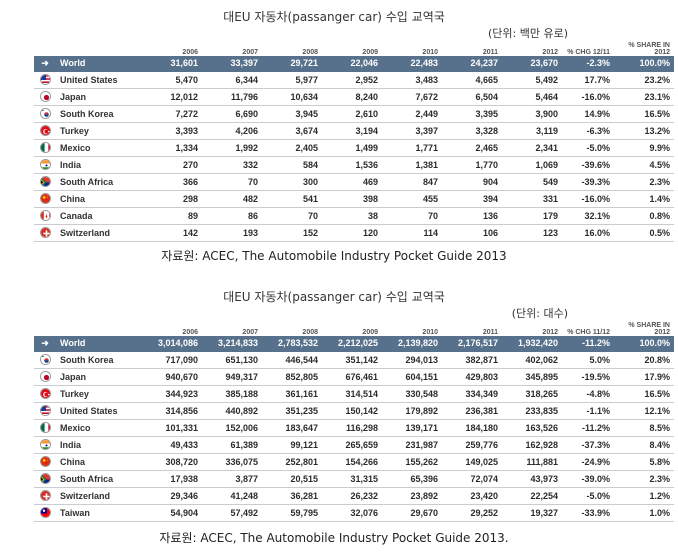 The width and height of the screenshot is (678, 554). I want to click on table-cell: 16.0%, so click(588, 233).